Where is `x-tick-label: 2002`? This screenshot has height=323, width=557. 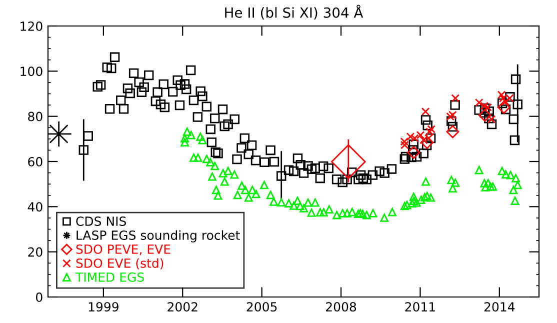
x-tick-label: 2002 is located at coordinates (183, 307).